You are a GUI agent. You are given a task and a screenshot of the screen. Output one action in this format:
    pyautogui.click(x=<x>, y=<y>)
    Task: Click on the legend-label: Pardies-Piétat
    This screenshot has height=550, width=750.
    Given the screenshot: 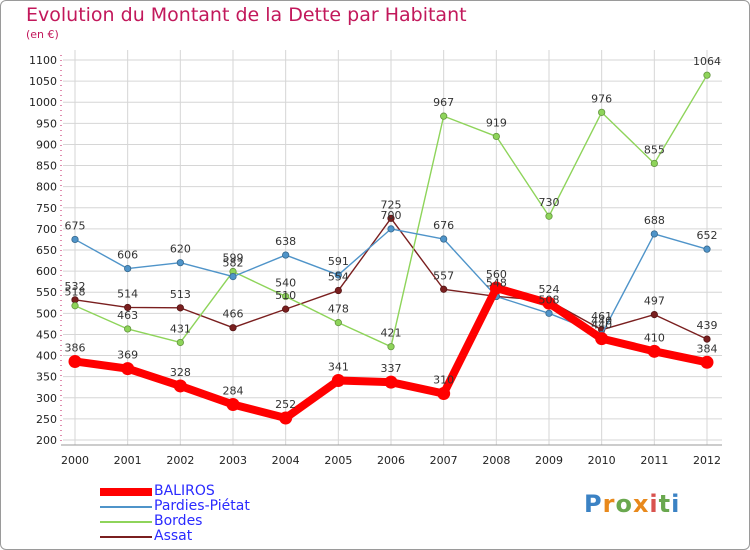 What is the action you would take?
    pyautogui.click(x=202, y=506)
    